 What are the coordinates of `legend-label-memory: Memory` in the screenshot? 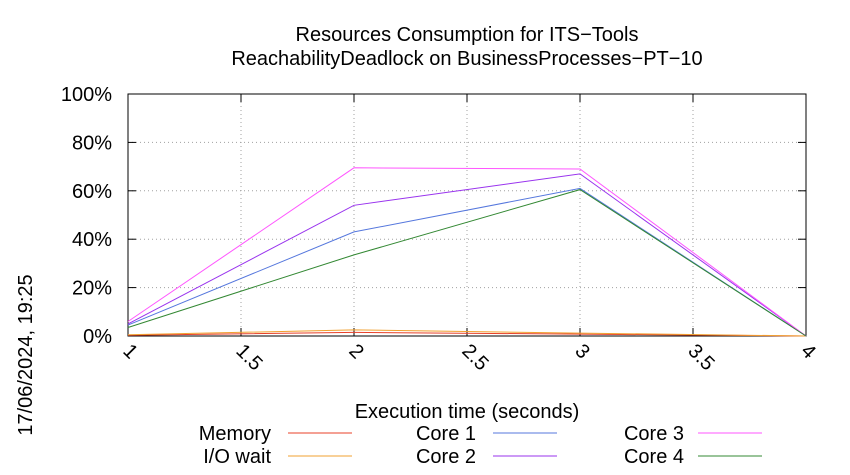 It's located at (235, 434).